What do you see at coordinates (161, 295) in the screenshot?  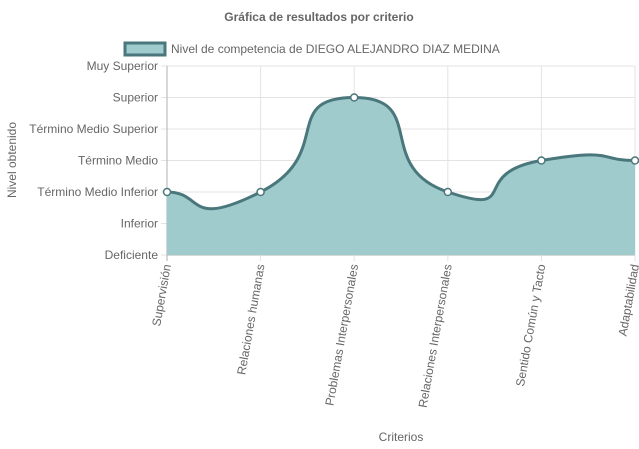 I see `x-tick-label: Supervisión` at bounding box center [161, 295].